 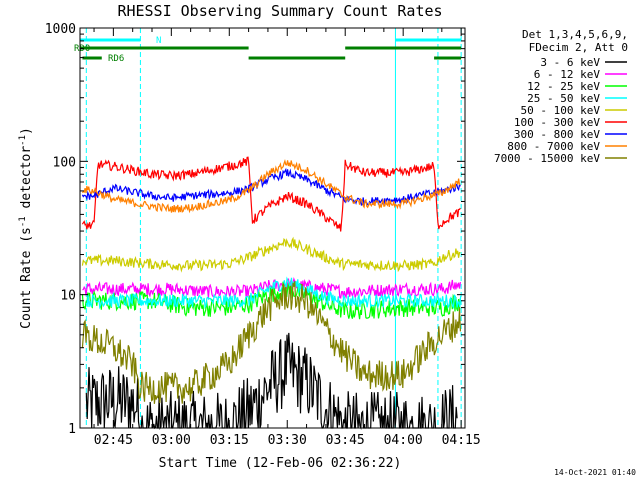 What do you see at coordinates (287, 440) in the screenshot?
I see `x-tick-label: 03:30` at bounding box center [287, 440].